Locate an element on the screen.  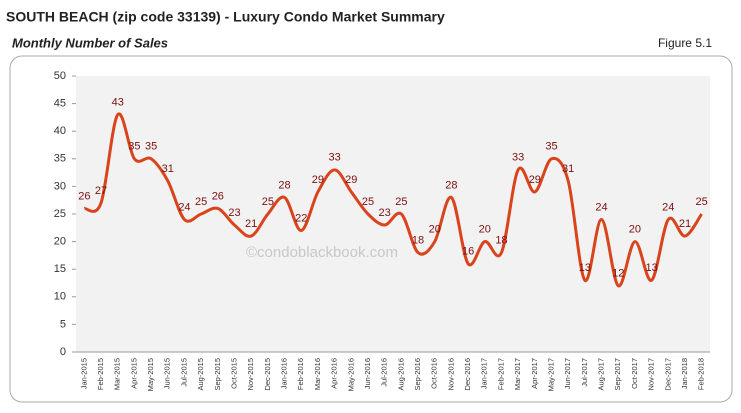
x-tick-label: Oct-2015 is located at coordinates (233, 373).